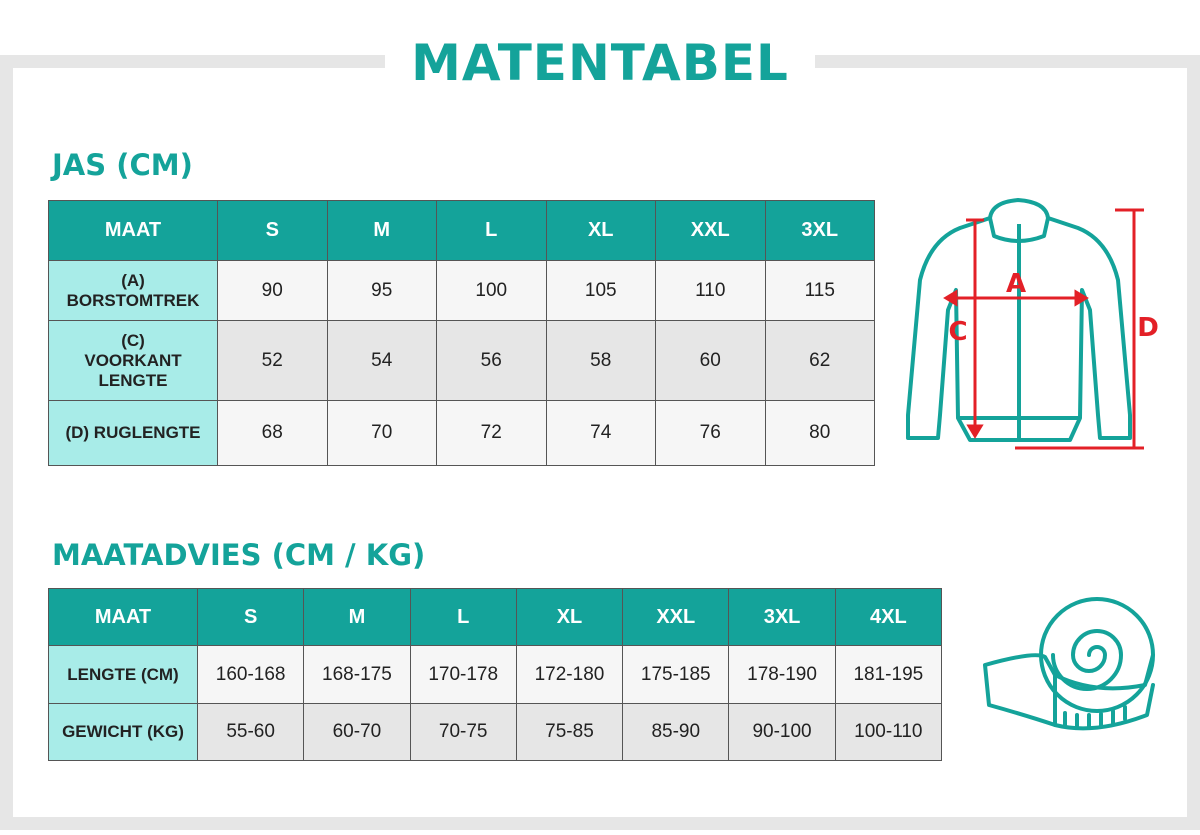 The width and height of the screenshot is (1200, 835). What do you see at coordinates (491, 360) in the screenshot?
I see `table-cell: 56` at bounding box center [491, 360].